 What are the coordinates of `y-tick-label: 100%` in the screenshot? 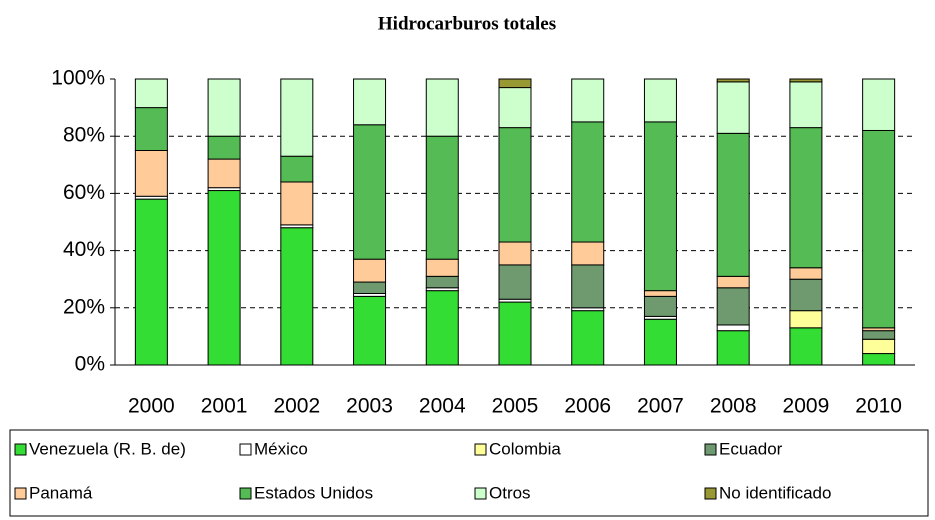 It's located at (78, 78).